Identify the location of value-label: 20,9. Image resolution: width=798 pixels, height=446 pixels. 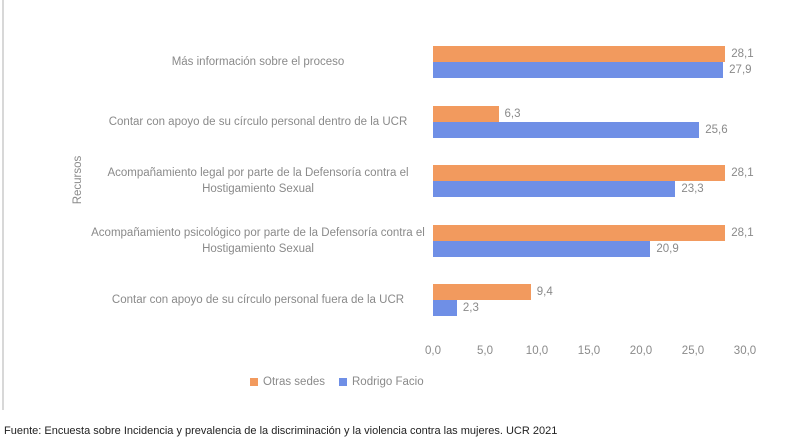
(667, 248).